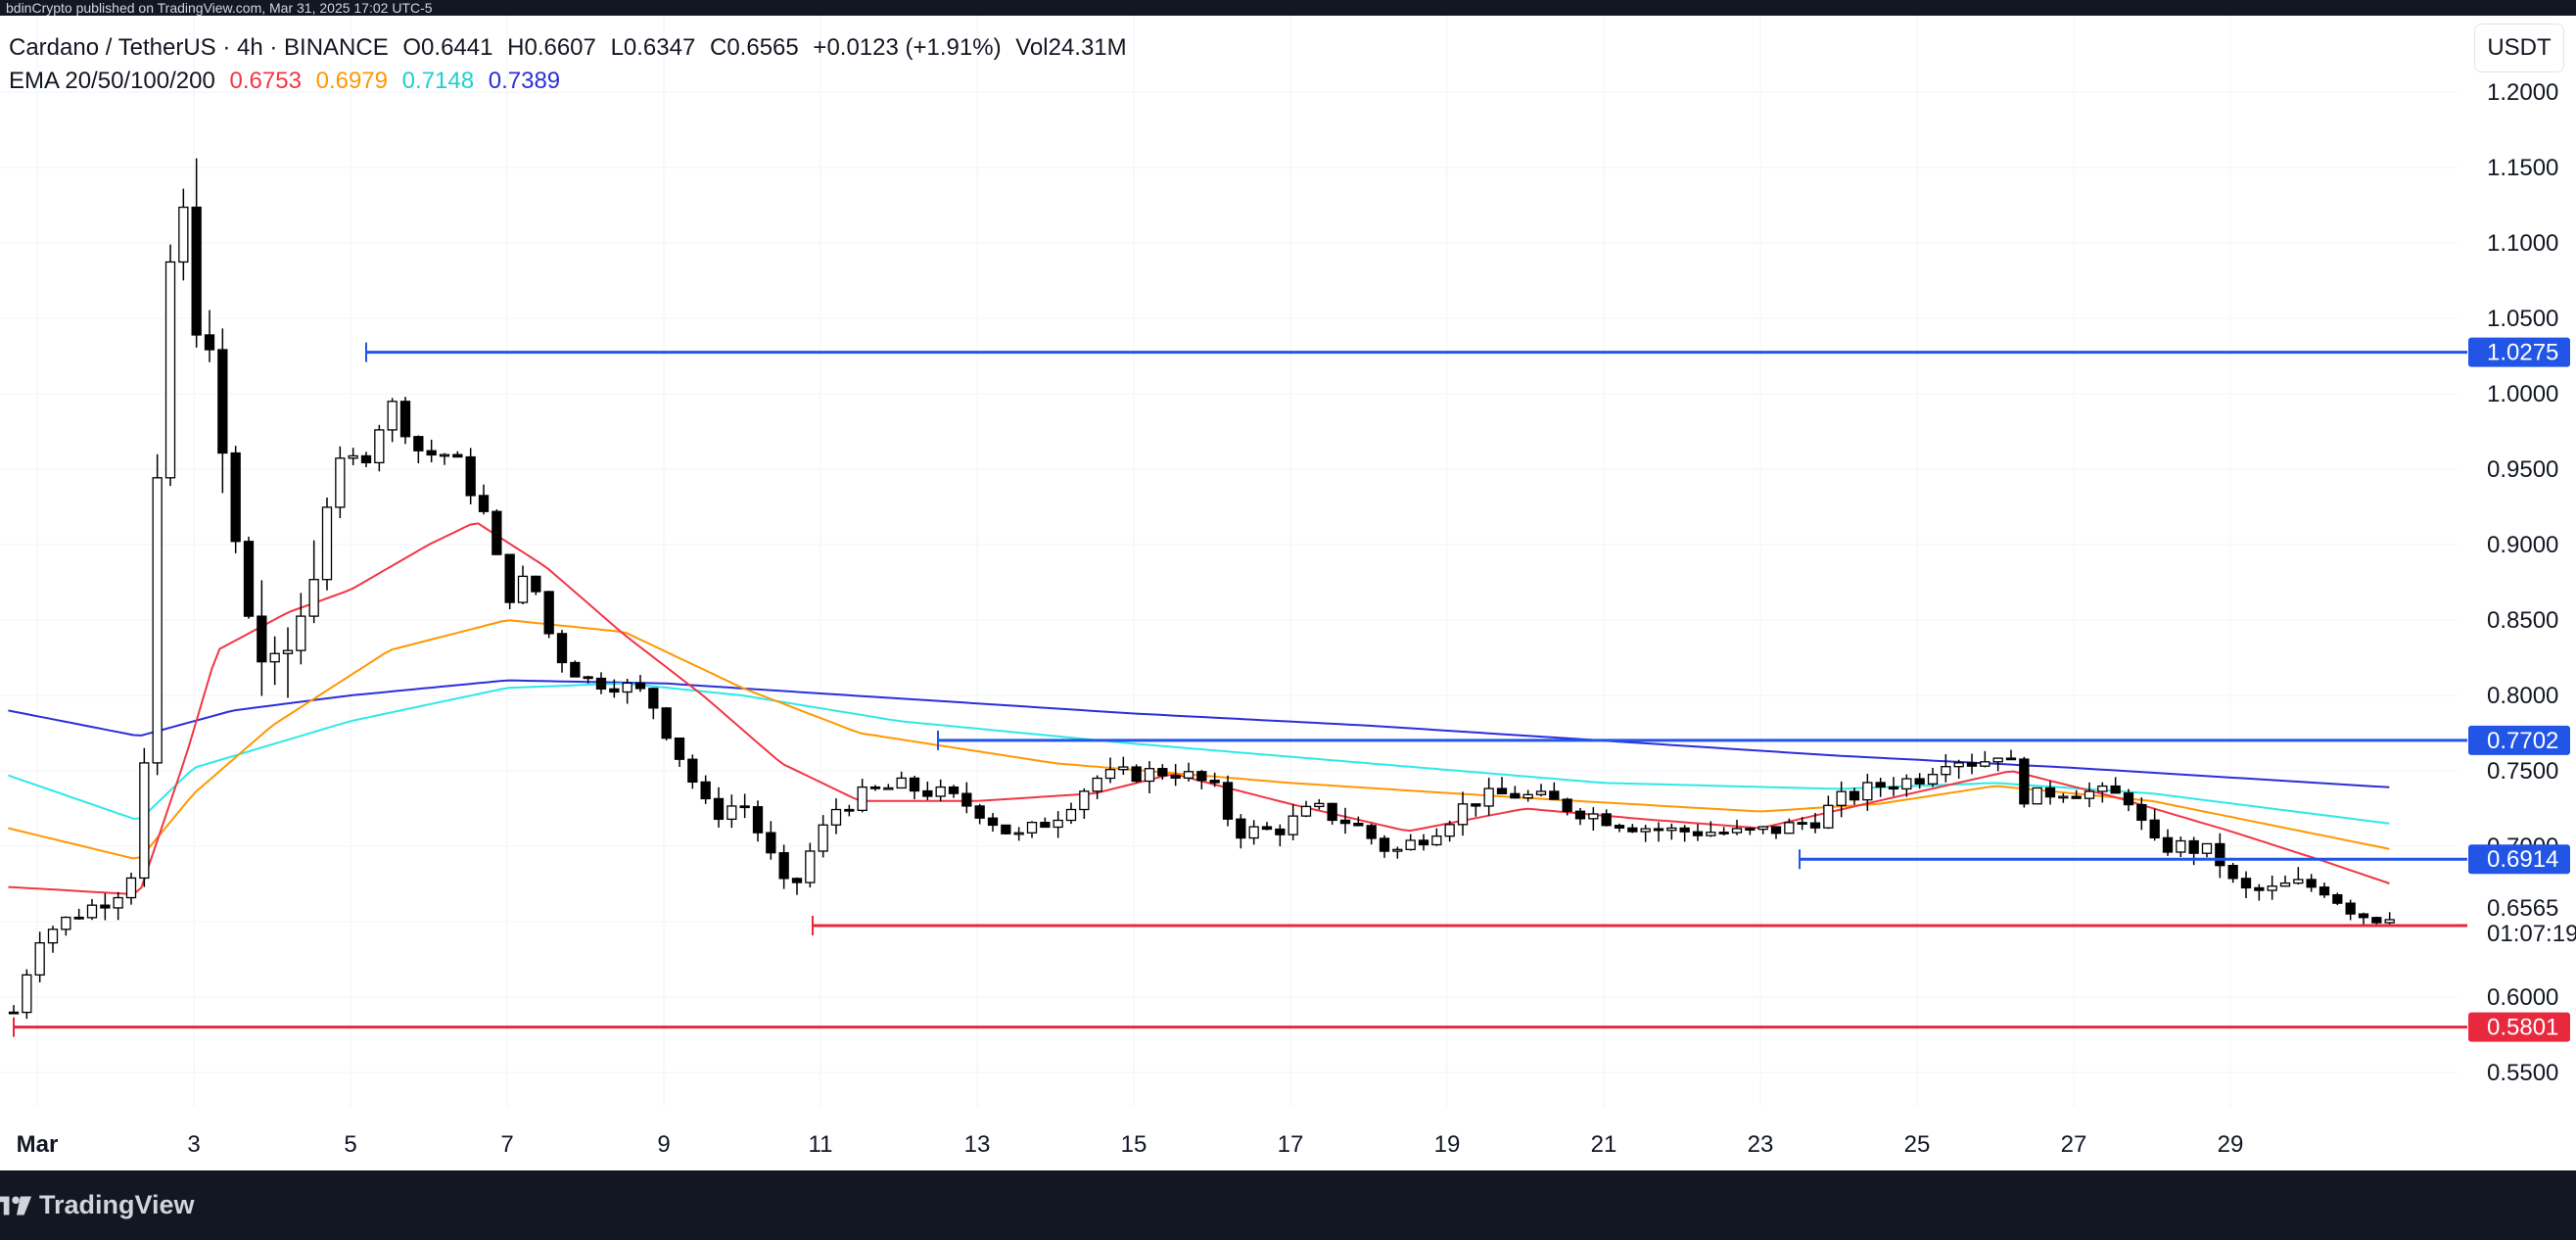 The height and width of the screenshot is (1240, 2576). I want to click on resistance-price-tag-label: 1.0275, so click(2523, 353).